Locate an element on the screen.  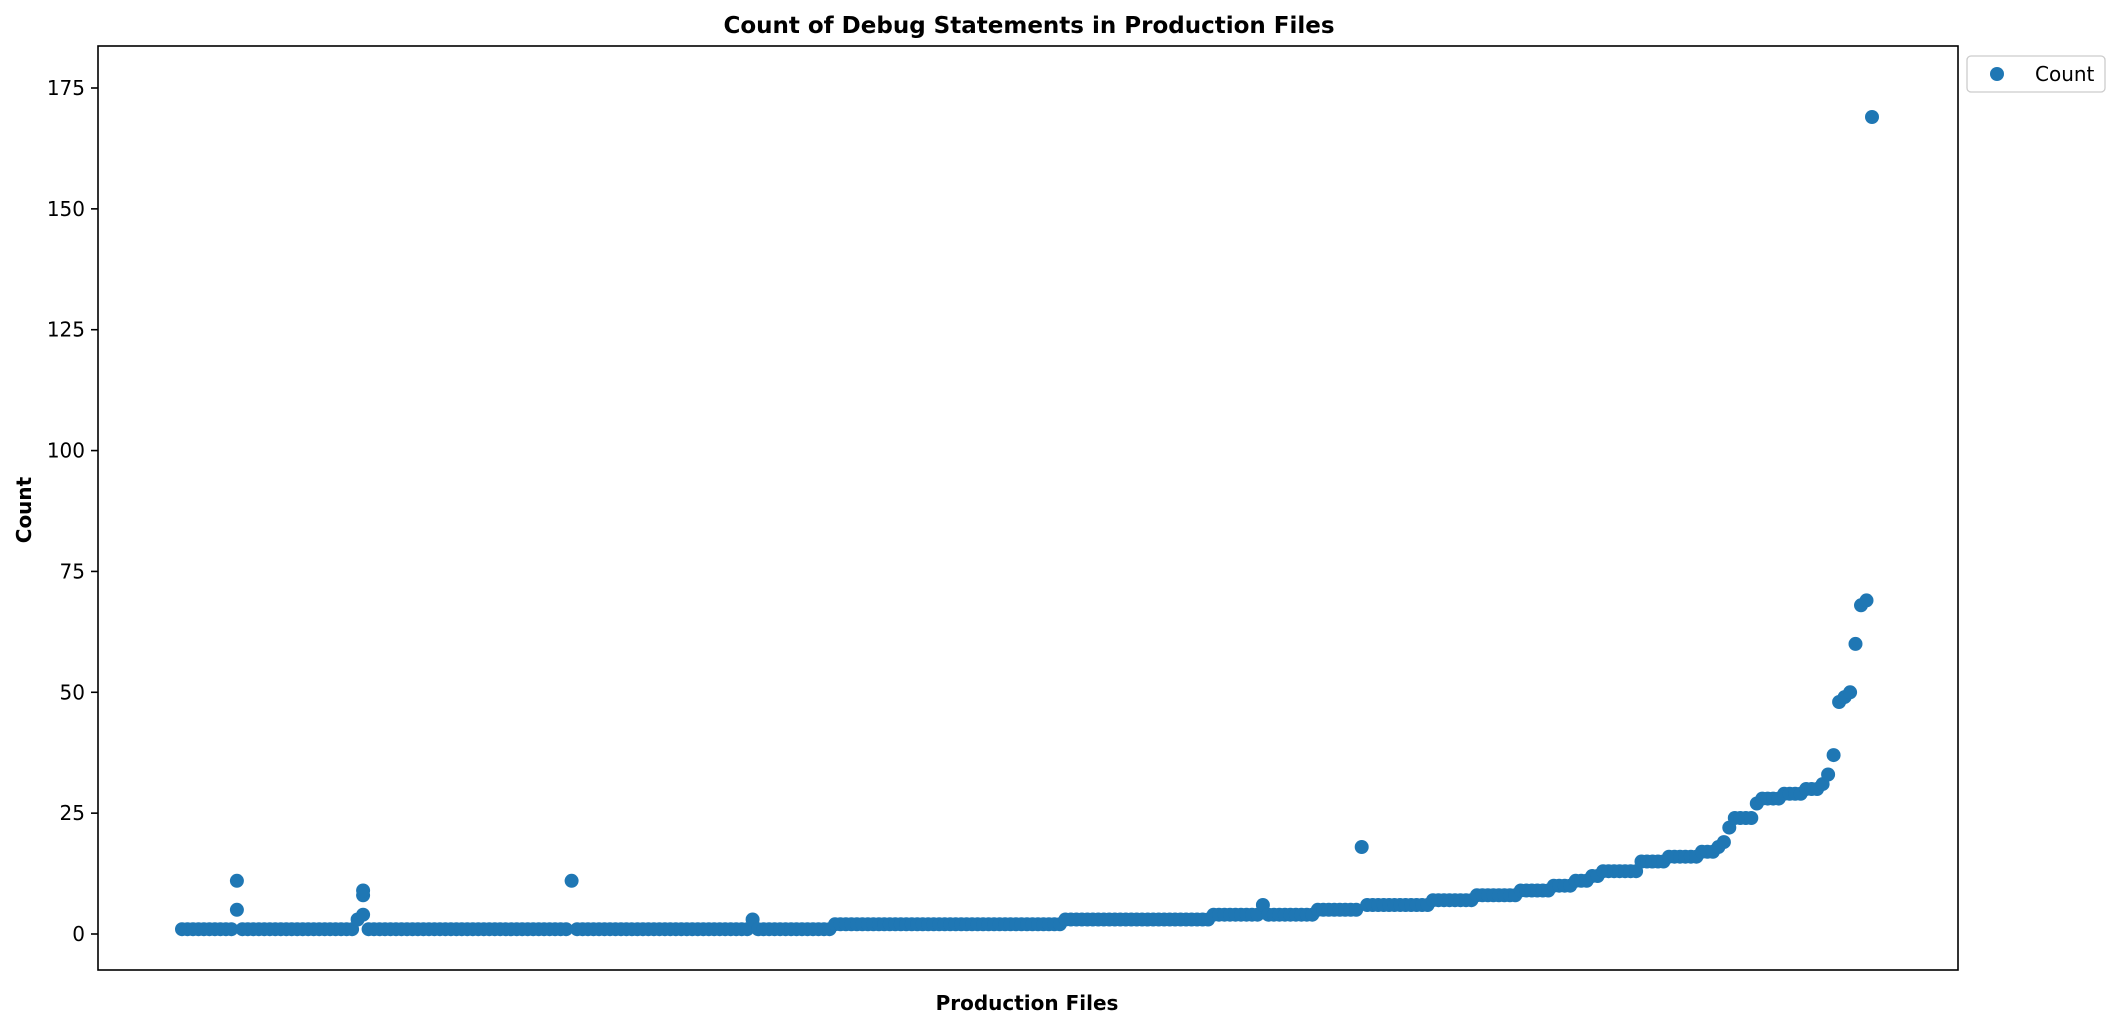
y-tick-label: 25 is located at coordinates (72, 813).